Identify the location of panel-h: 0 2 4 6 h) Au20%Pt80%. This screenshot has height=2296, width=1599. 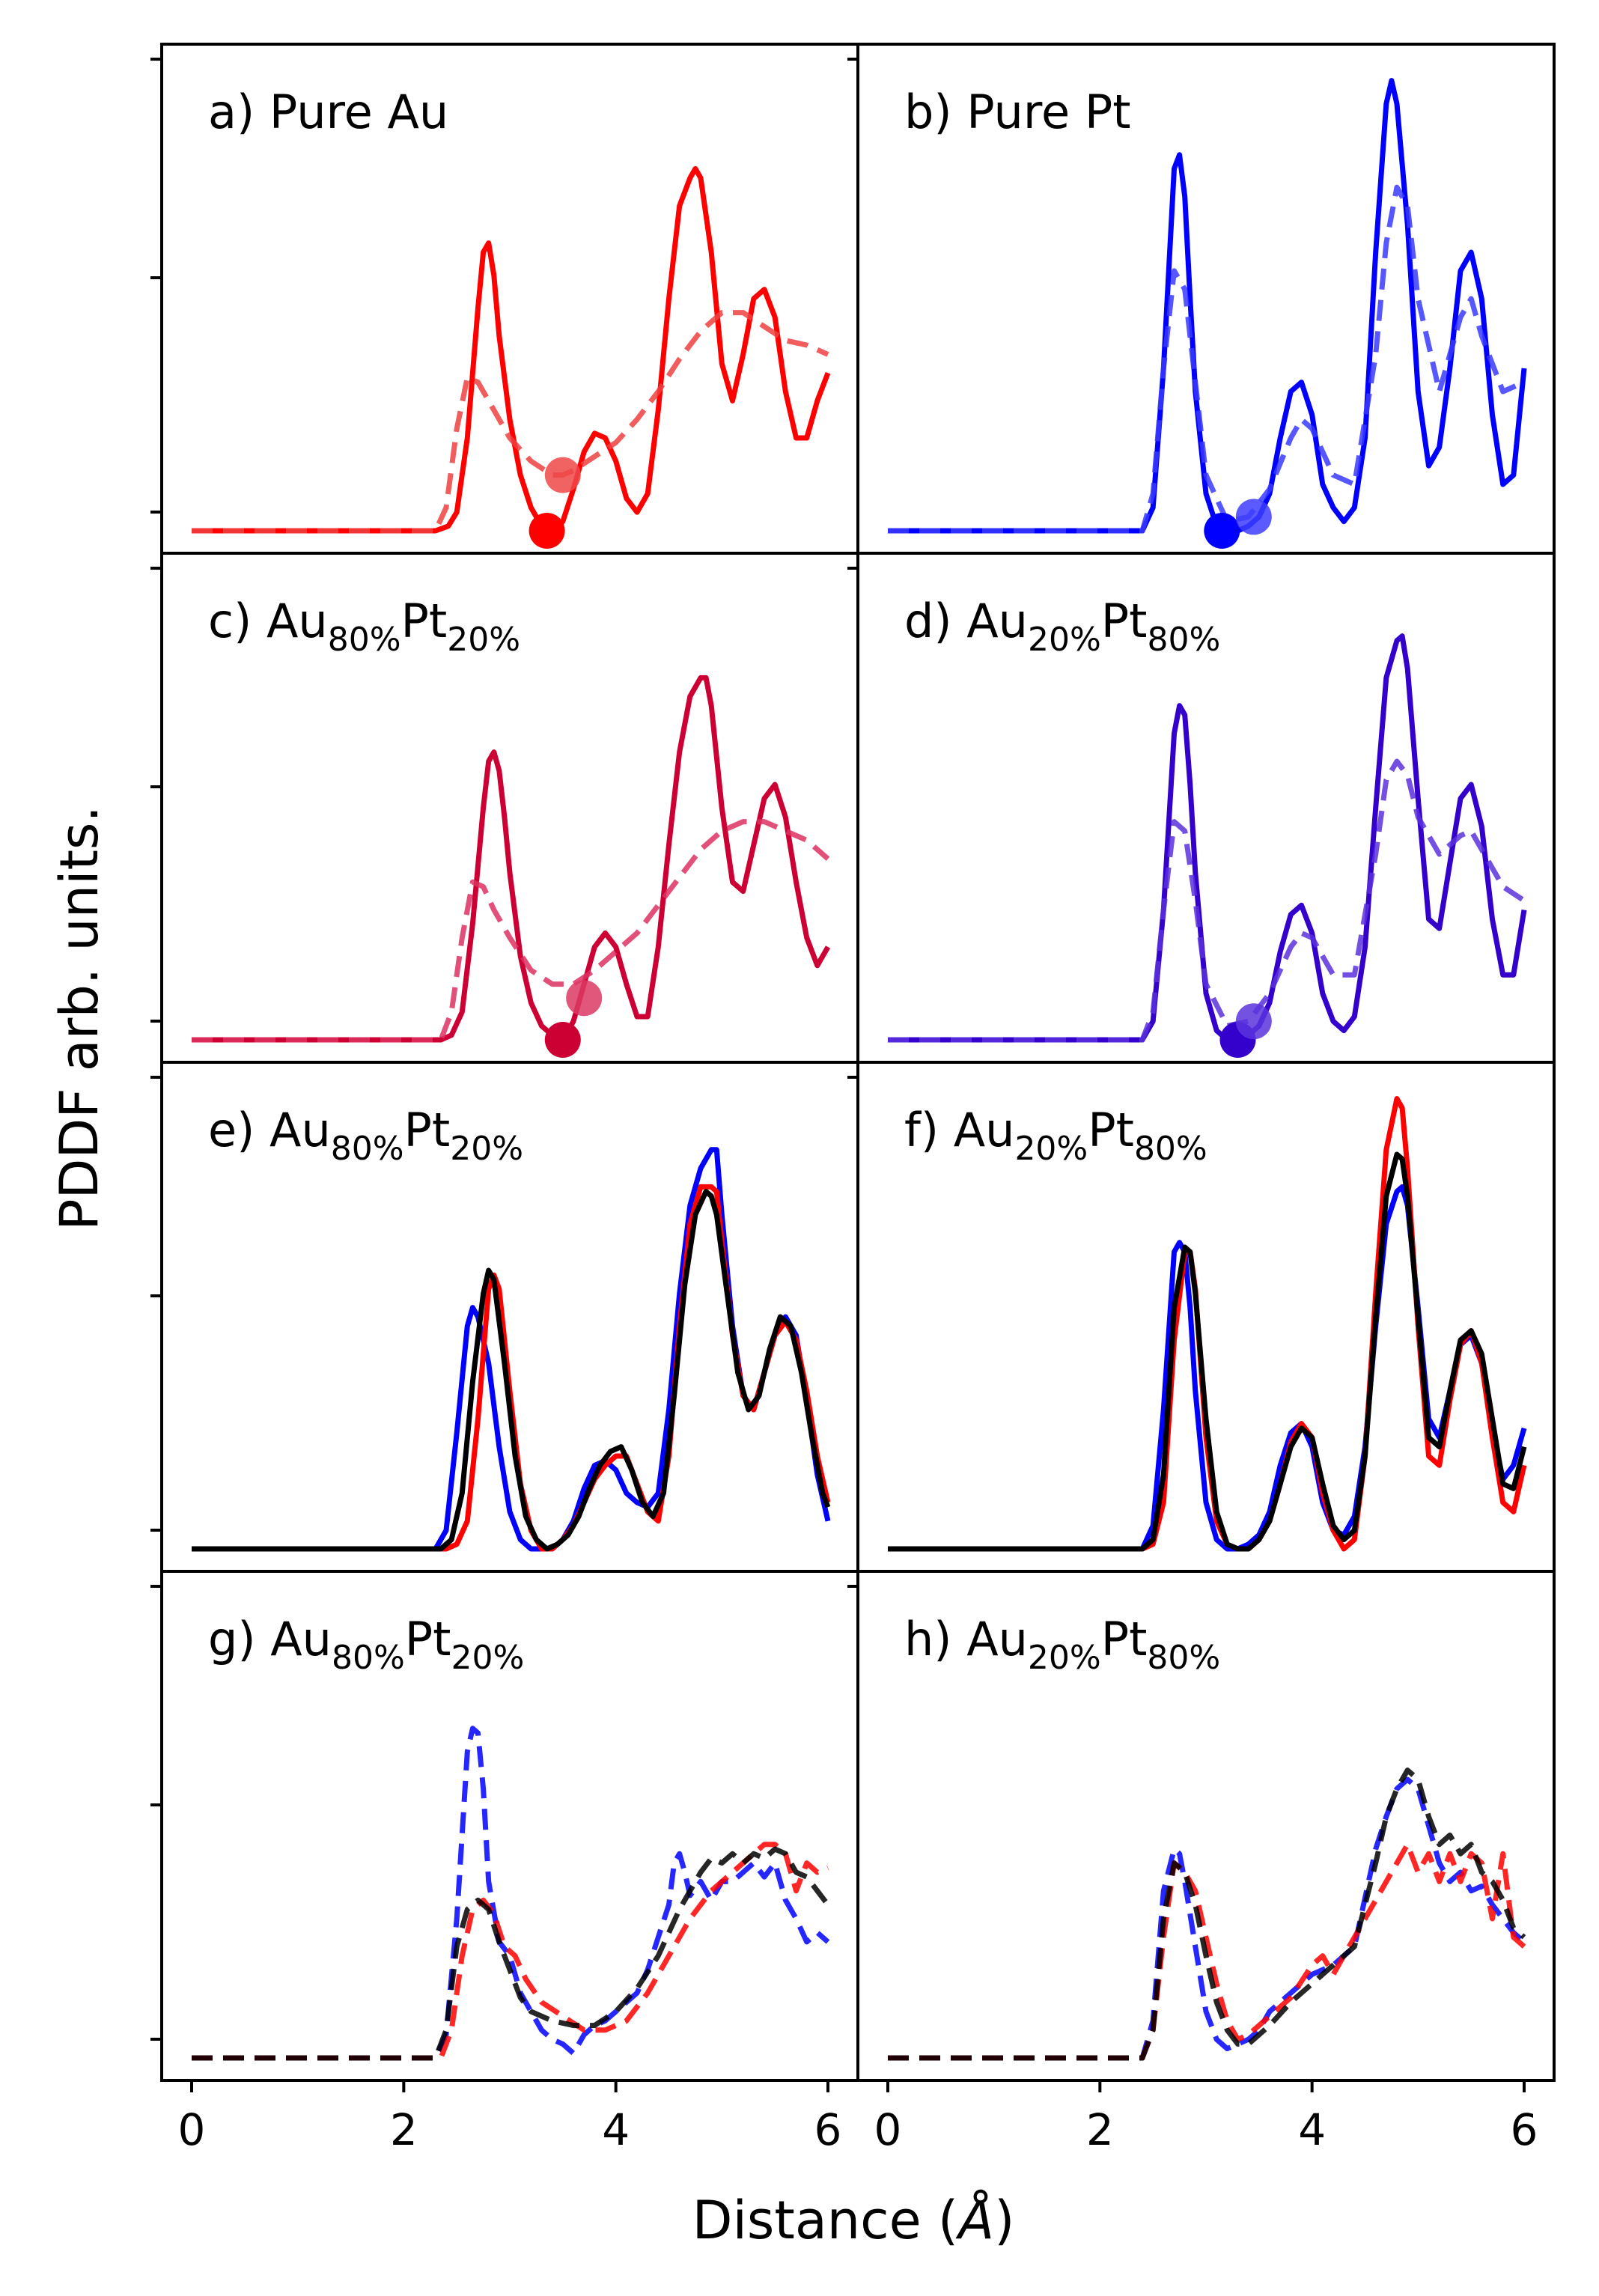
(1201, 1862).